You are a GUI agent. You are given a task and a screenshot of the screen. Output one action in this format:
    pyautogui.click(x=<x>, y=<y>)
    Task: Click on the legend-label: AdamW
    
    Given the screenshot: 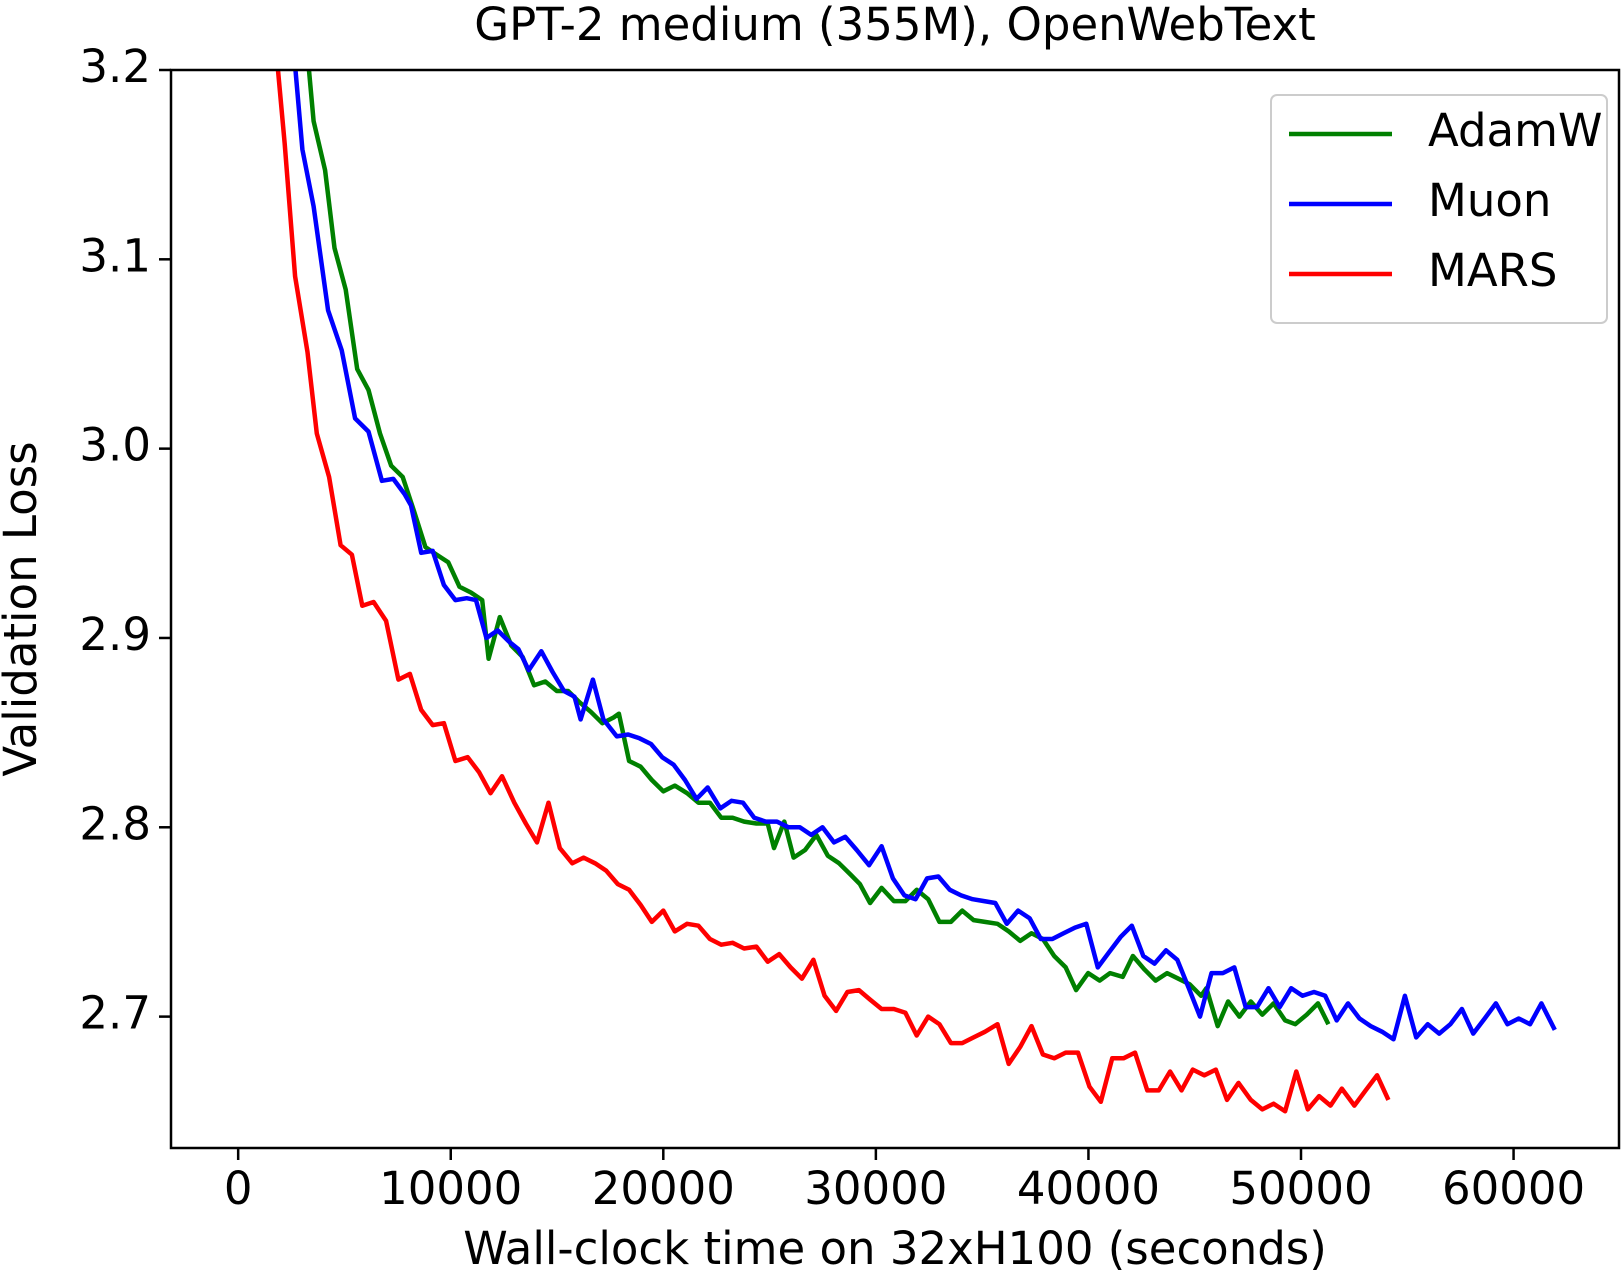 What is the action you would take?
    pyautogui.click(x=1515, y=130)
    